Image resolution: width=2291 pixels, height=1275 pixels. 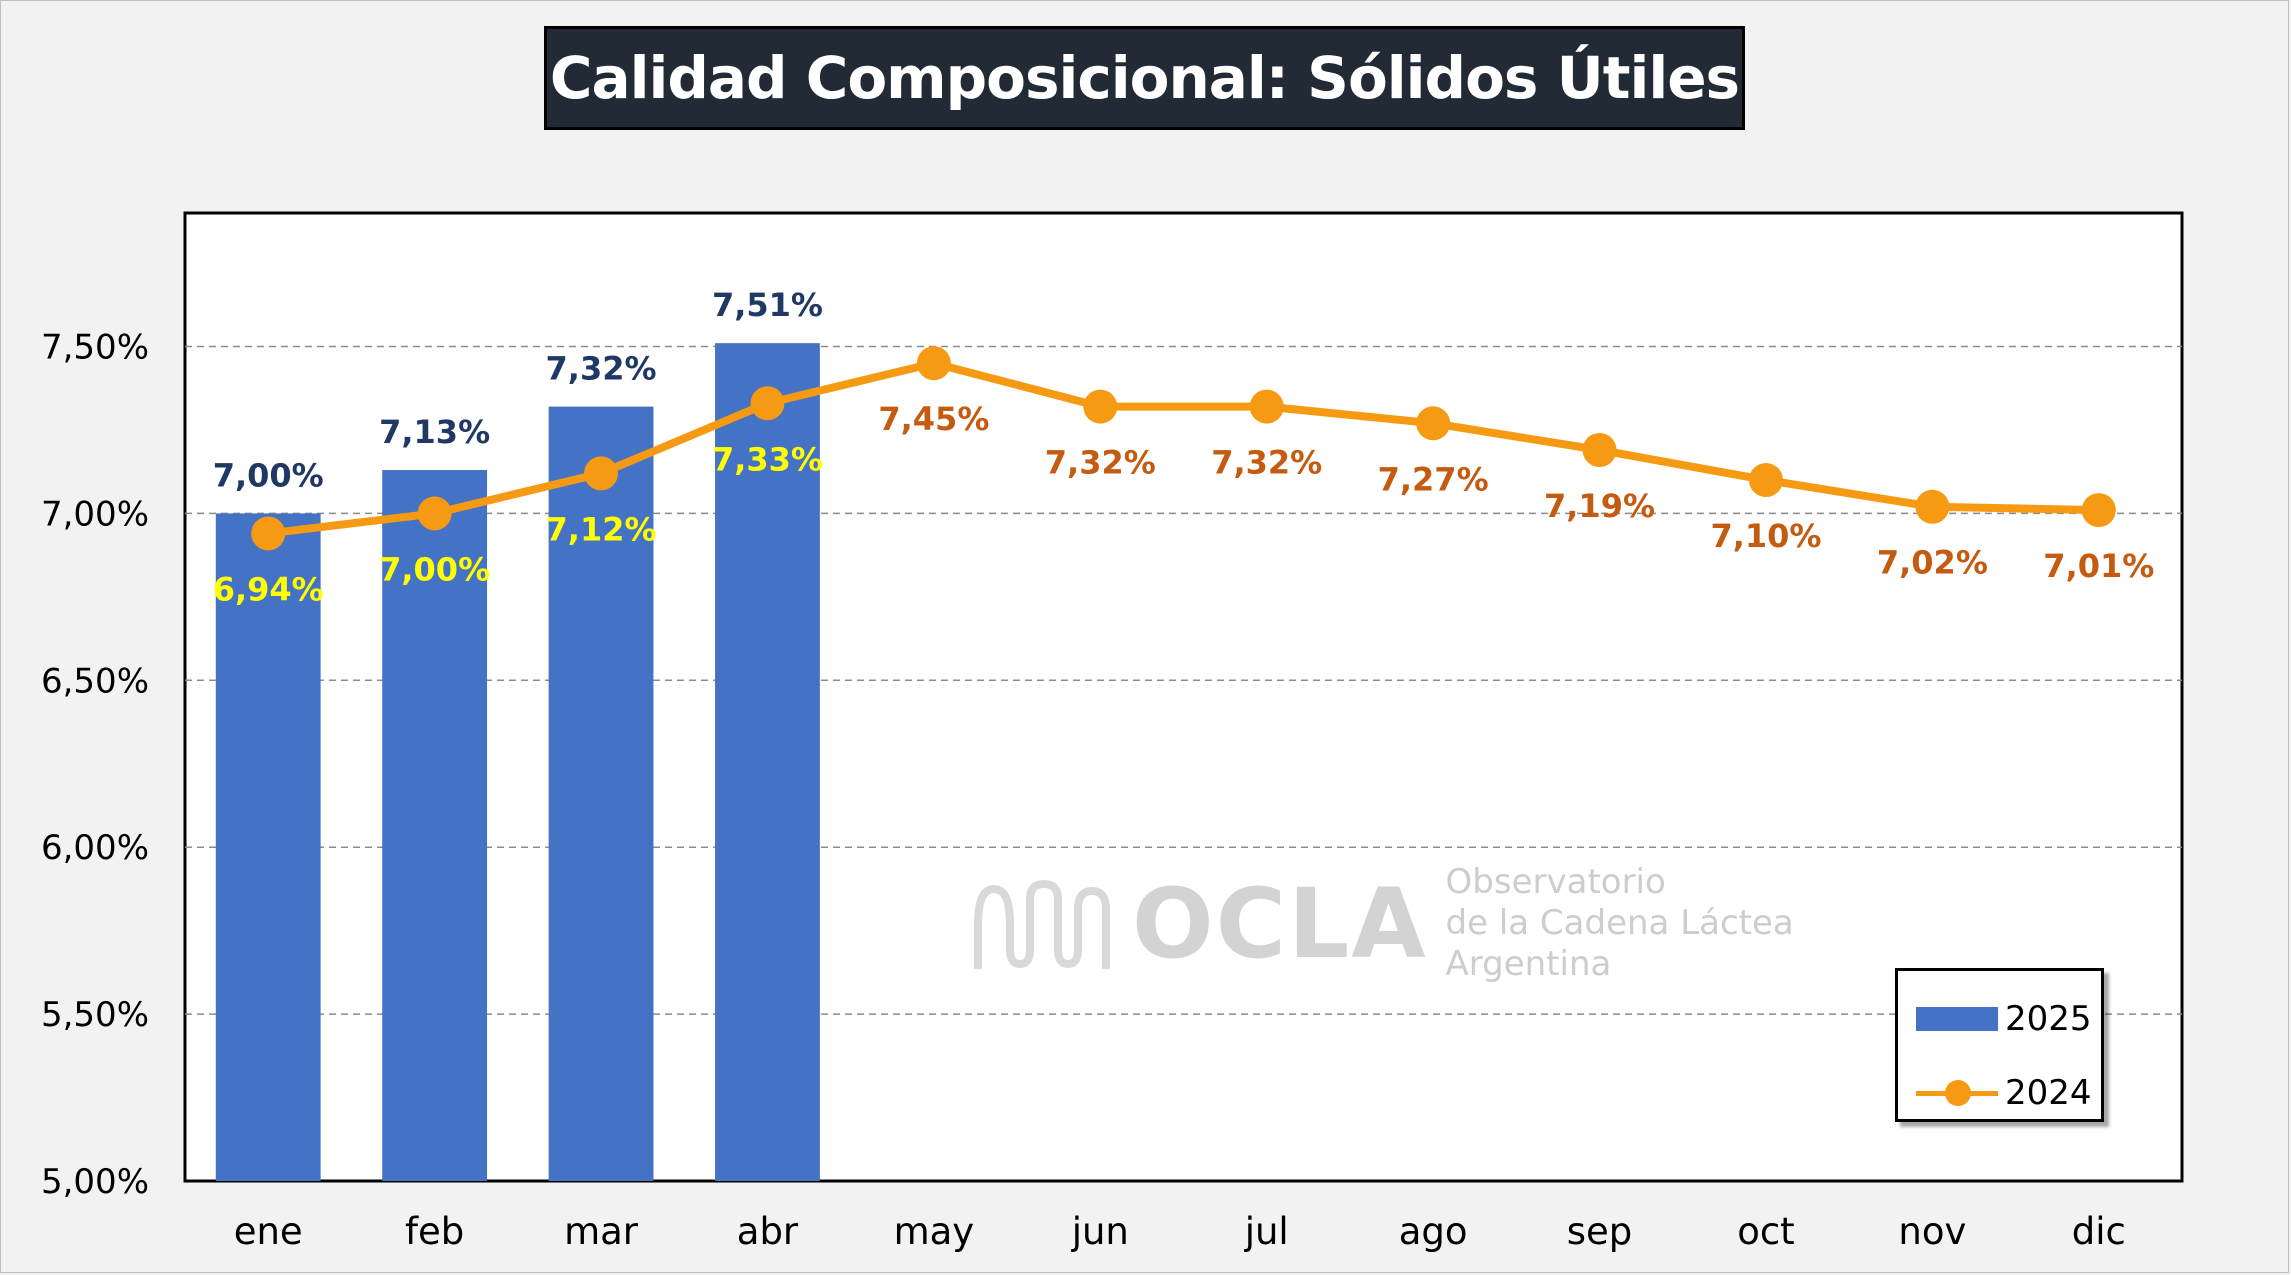 I want to click on line-data-label: 7,27%, so click(x=1433, y=479).